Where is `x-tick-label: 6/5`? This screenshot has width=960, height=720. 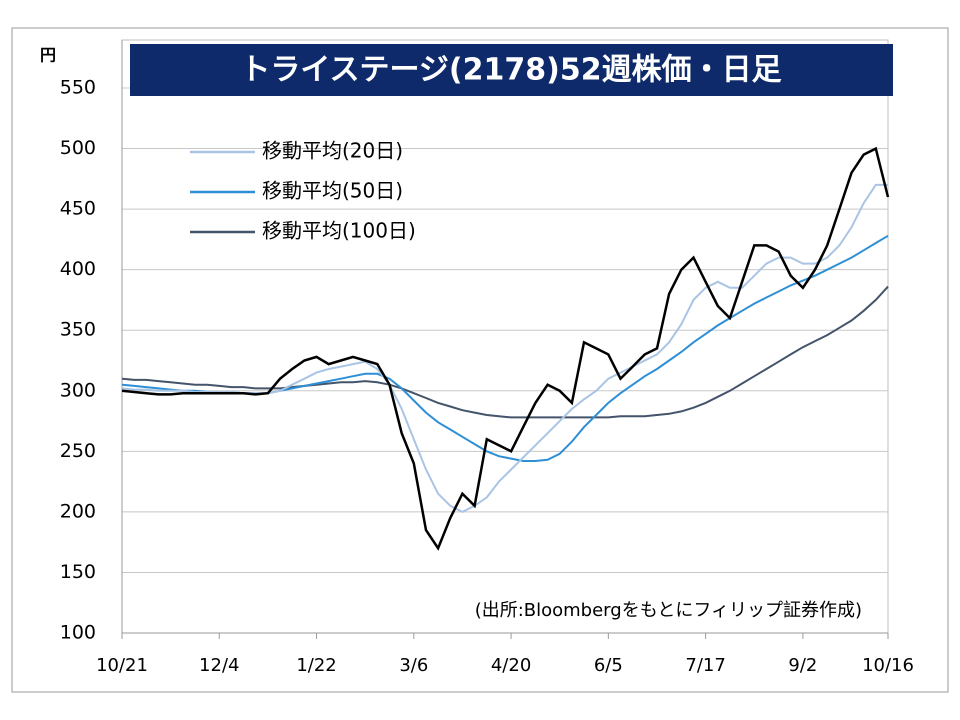
x-tick-label: 6/5 is located at coordinates (608, 665).